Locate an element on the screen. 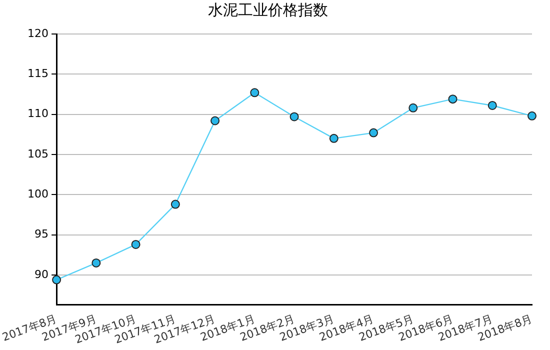  y-tick-label: 115 is located at coordinates (38, 73).